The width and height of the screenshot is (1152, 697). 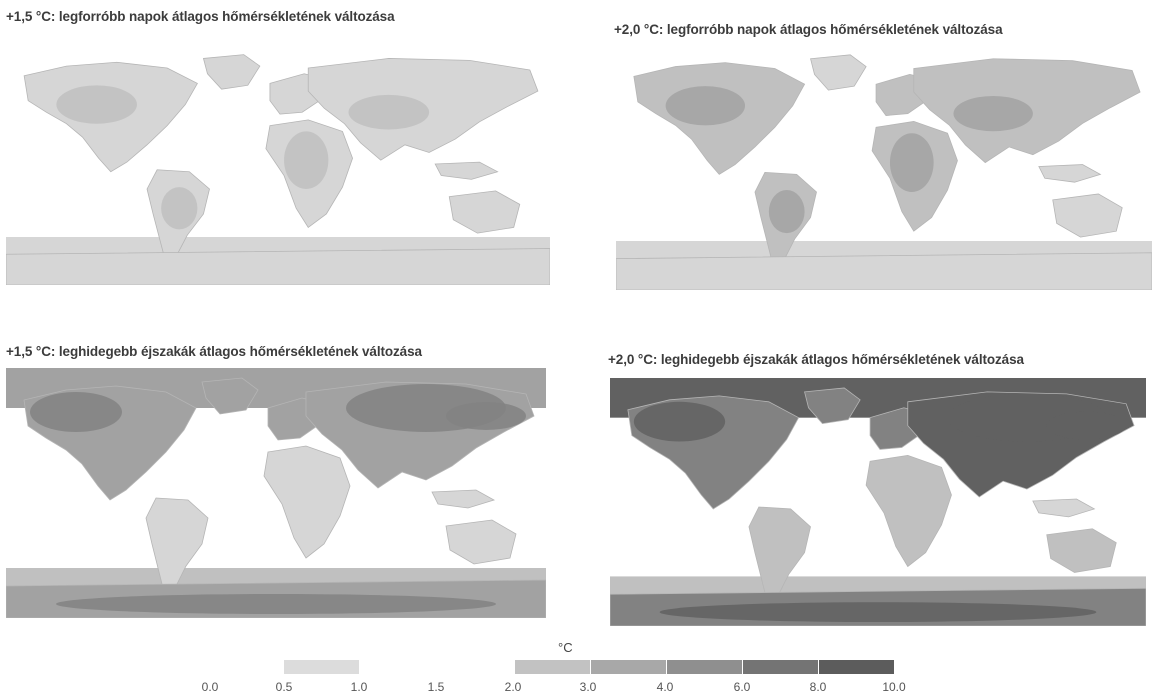 I want to click on legend-tick-1.0: 1.0, so click(x=359, y=687).